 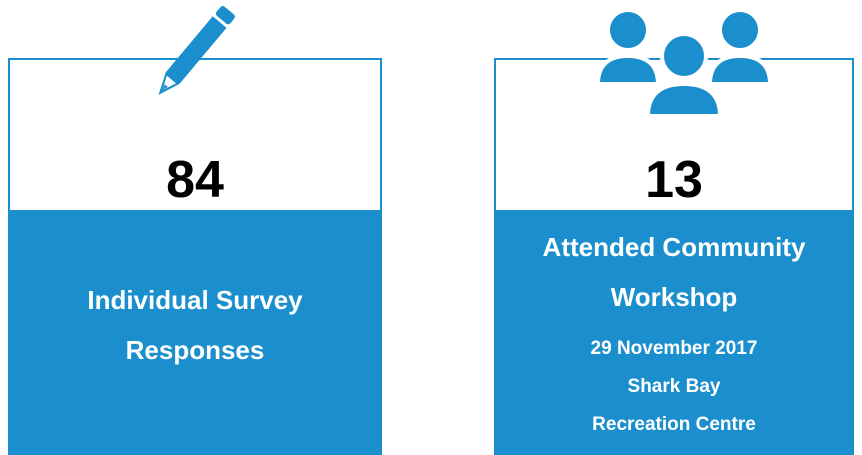 What do you see at coordinates (195, 350) in the screenshot?
I see `label-line: Responses` at bounding box center [195, 350].